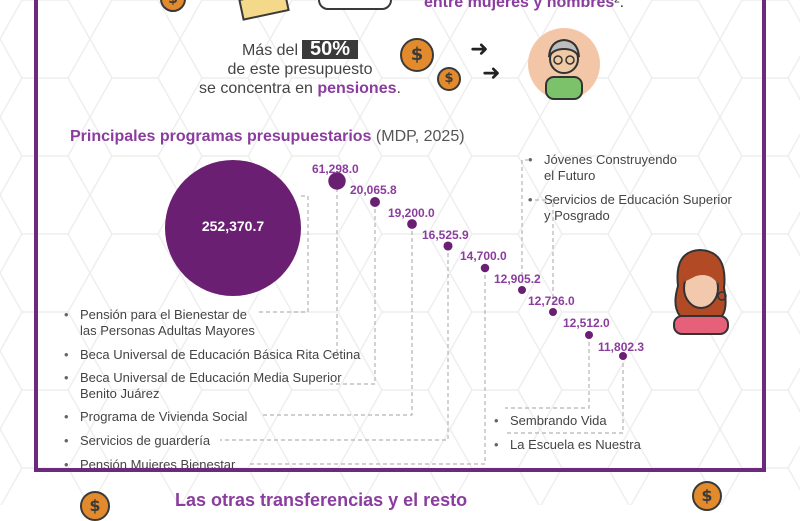 Image resolution: width=800 pixels, height=521 pixels. I want to click on frame-left-border, so click(36, 235).